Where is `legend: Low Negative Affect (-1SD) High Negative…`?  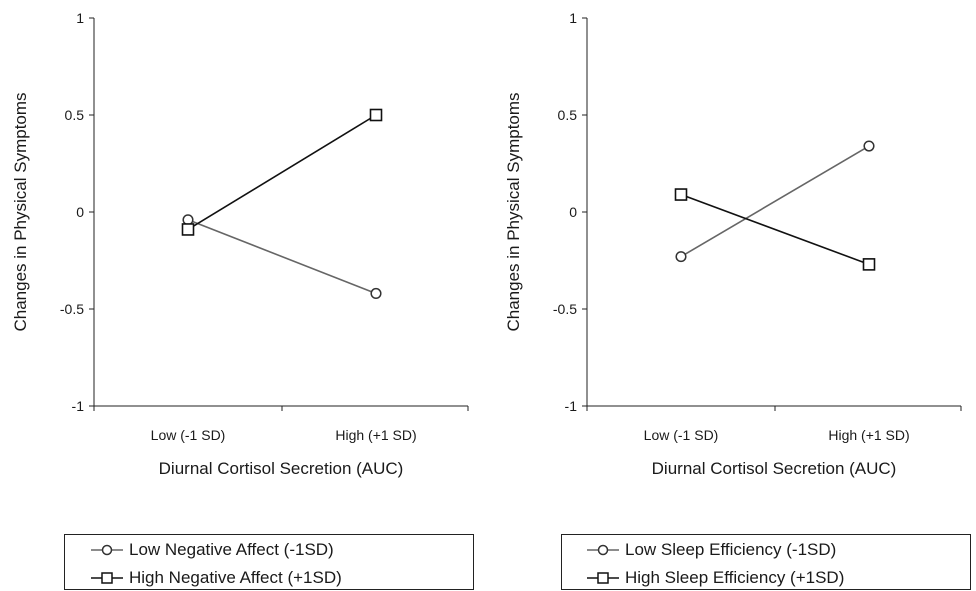 legend: Low Negative Affect (-1SD) High Negative… is located at coordinates (269, 562).